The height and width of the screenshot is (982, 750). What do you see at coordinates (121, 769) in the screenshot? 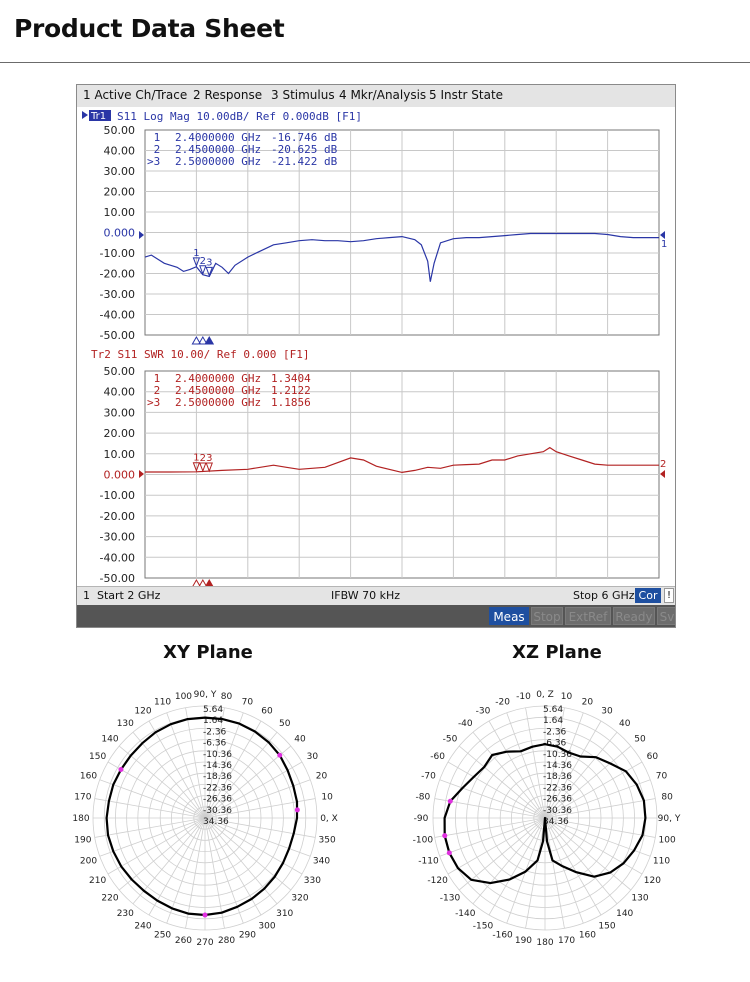
I see `xy-polar-marker-dot` at bounding box center [121, 769].